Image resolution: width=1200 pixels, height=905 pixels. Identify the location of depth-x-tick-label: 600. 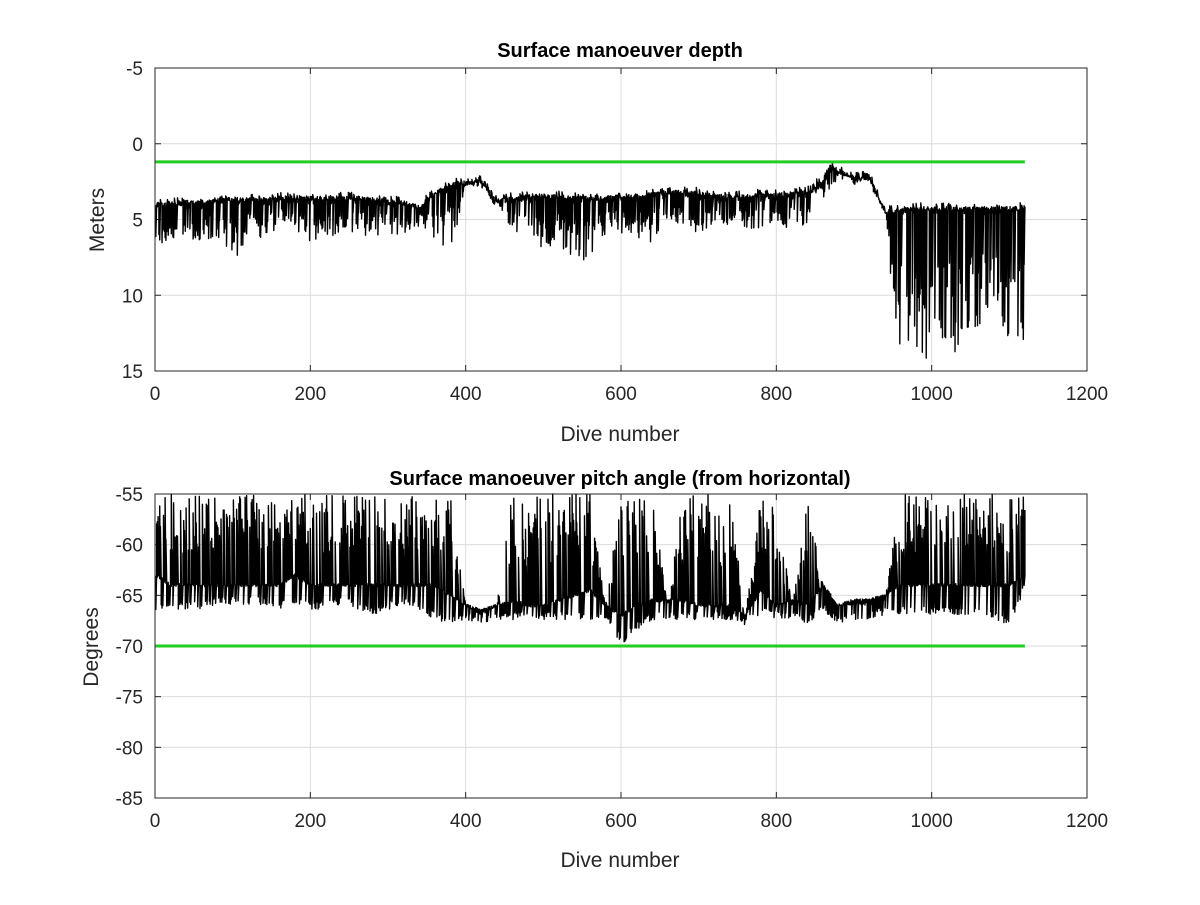
(621, 394).